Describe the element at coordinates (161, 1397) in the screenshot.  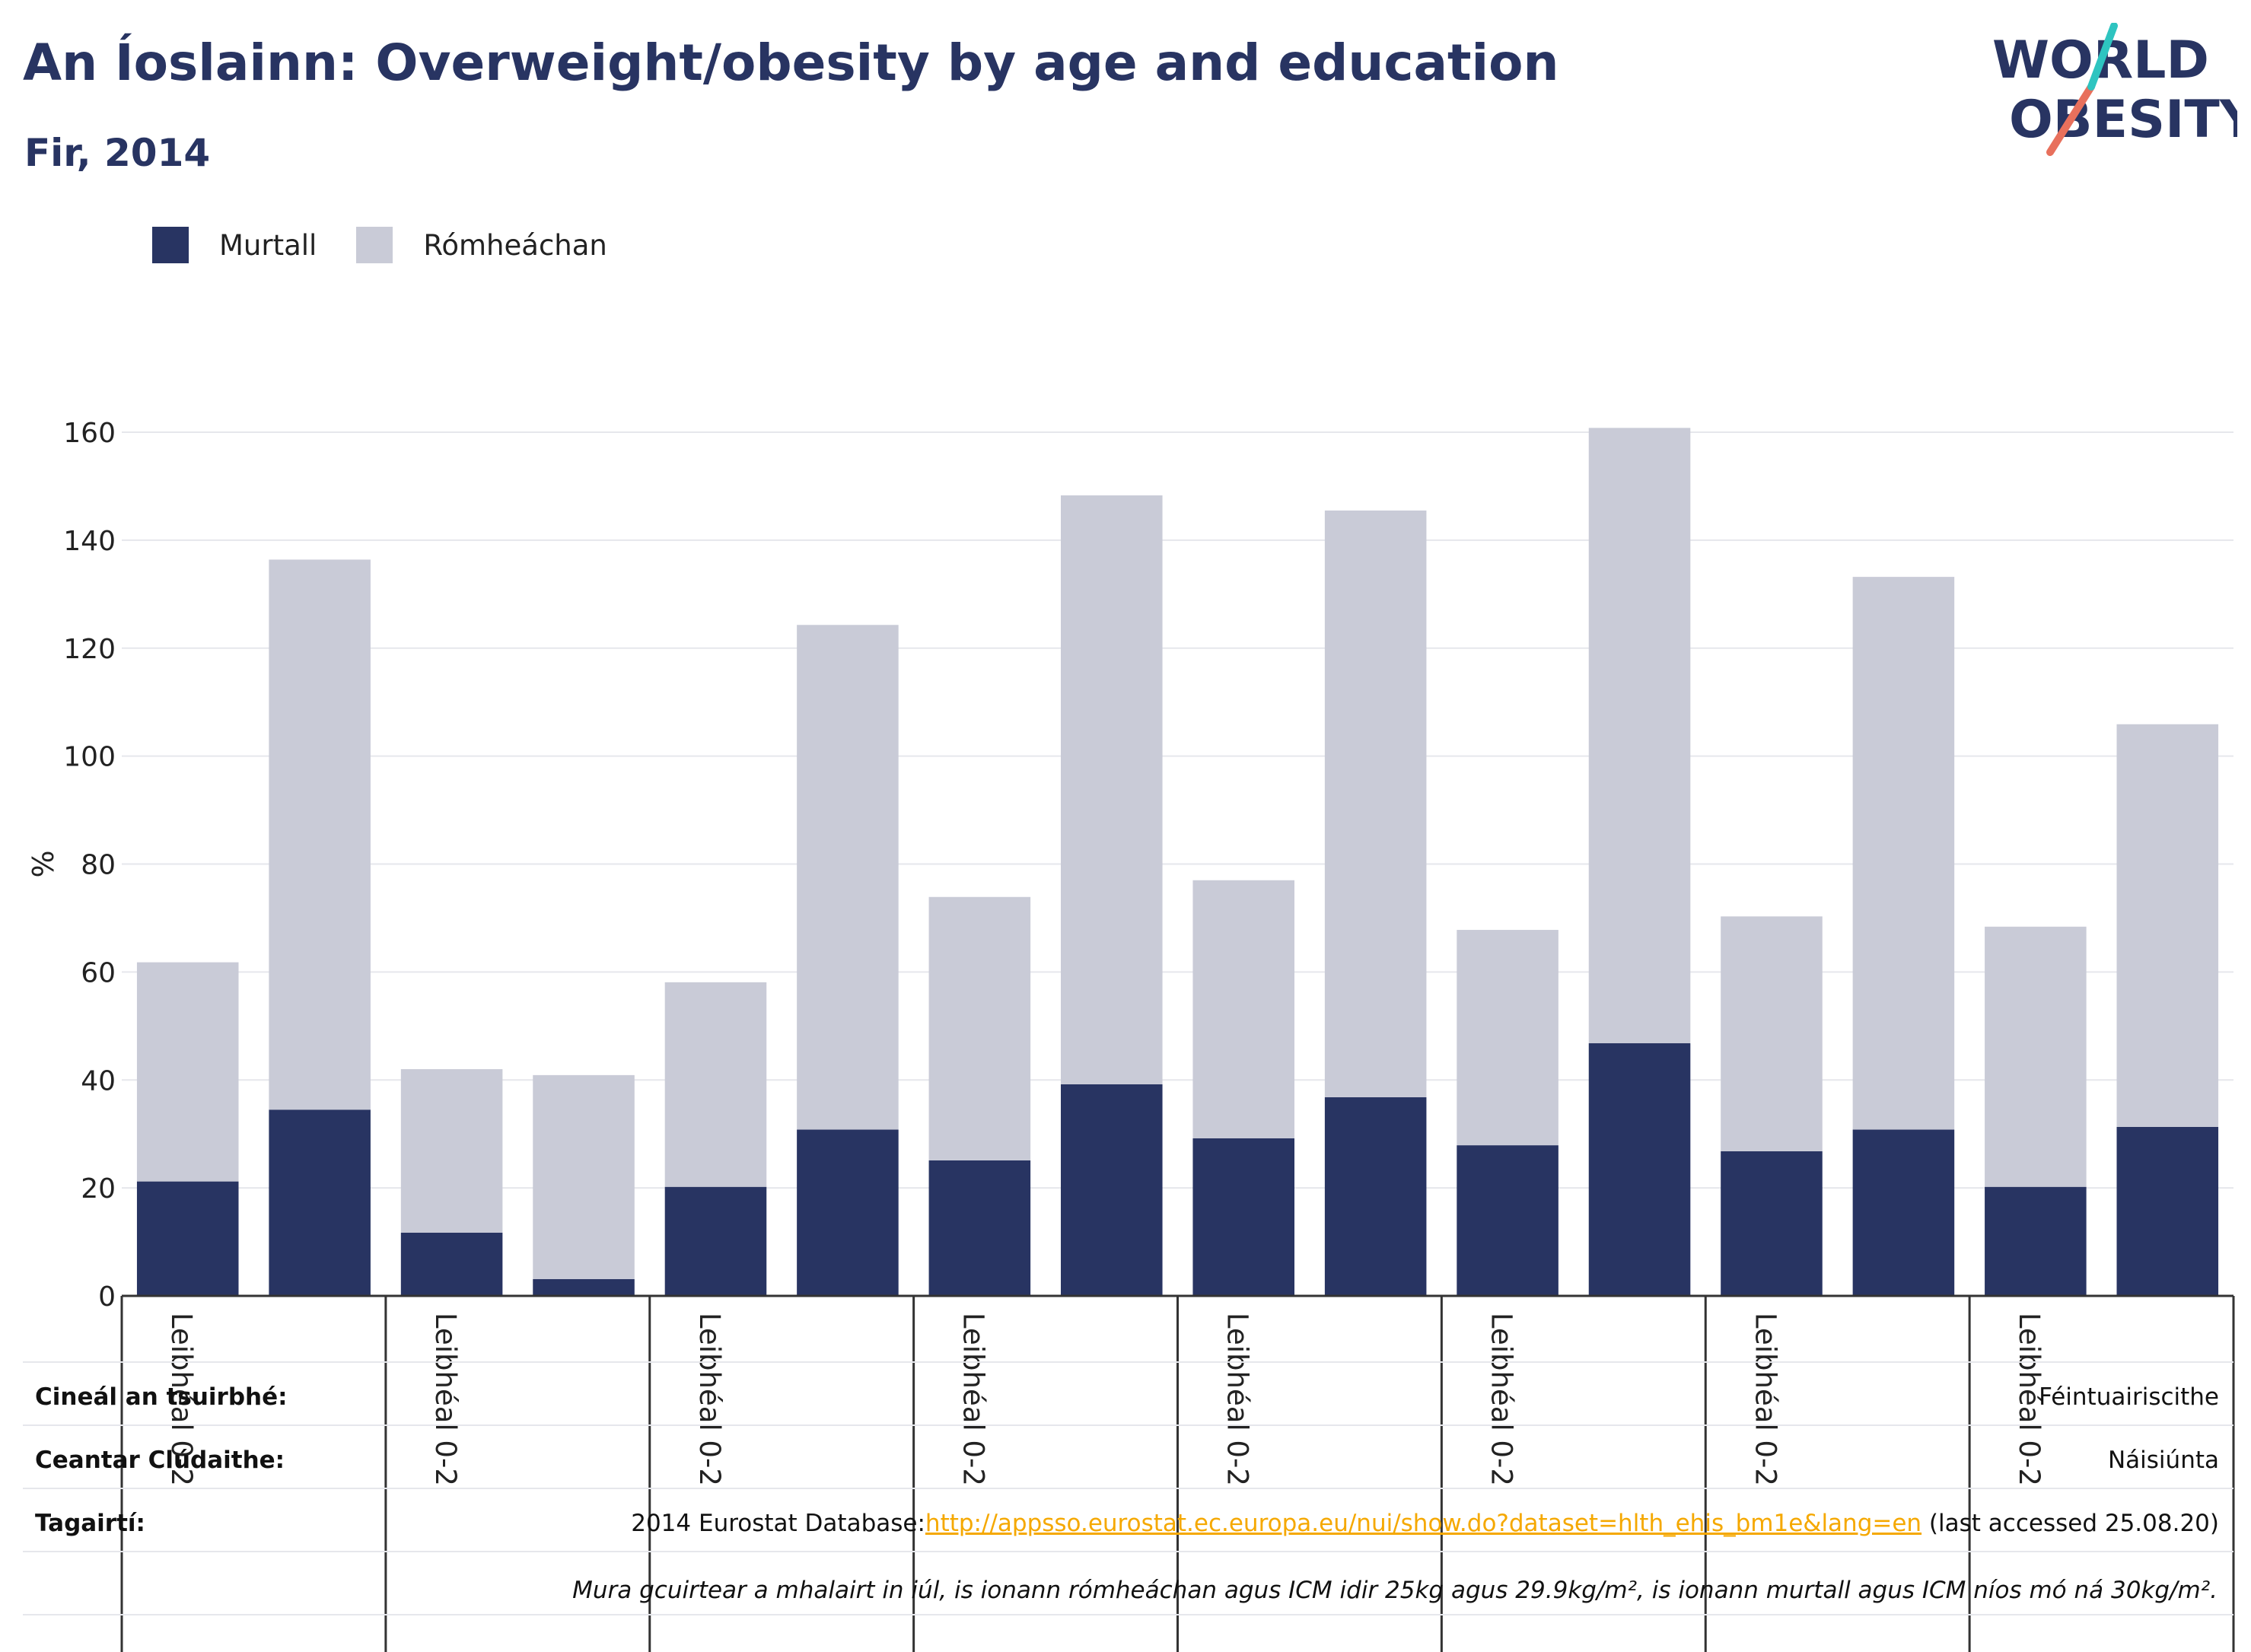
I see `survey-type-label: Cineál an tsuirbhé:` at that location.